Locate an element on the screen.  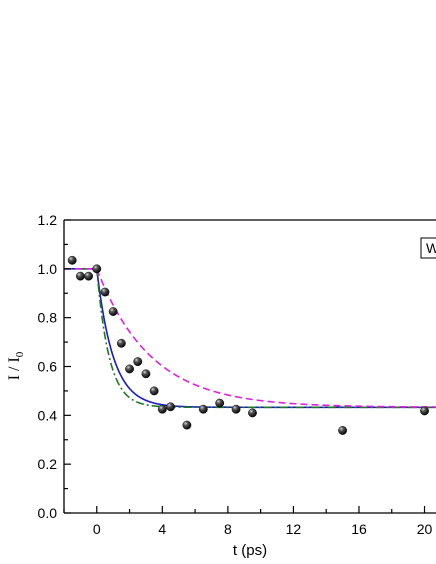
y-tick-label: 0.4 is located at coordinates (48, 415).